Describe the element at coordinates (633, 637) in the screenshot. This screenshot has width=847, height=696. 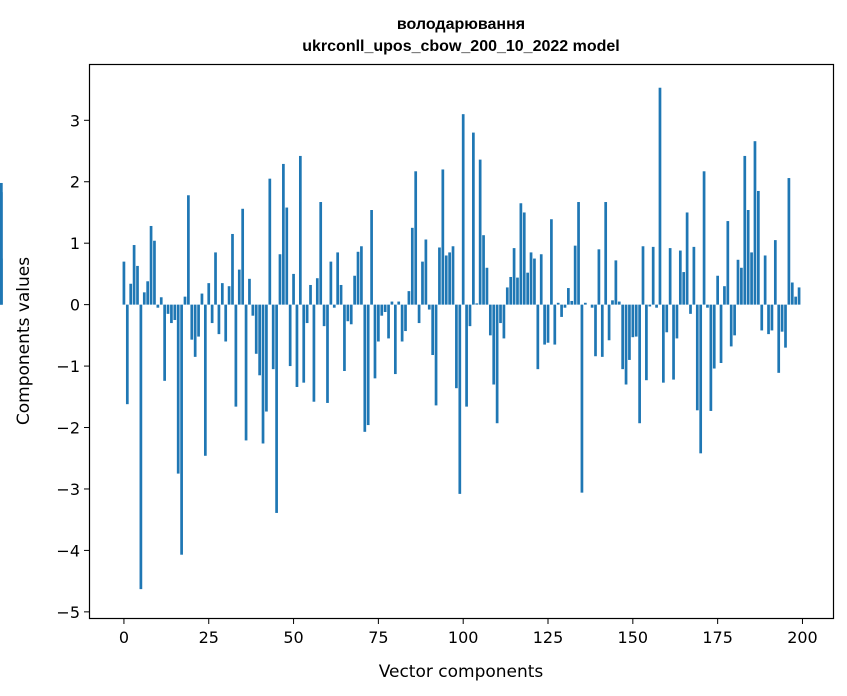
I see `x-tick-label: 150` at that location.